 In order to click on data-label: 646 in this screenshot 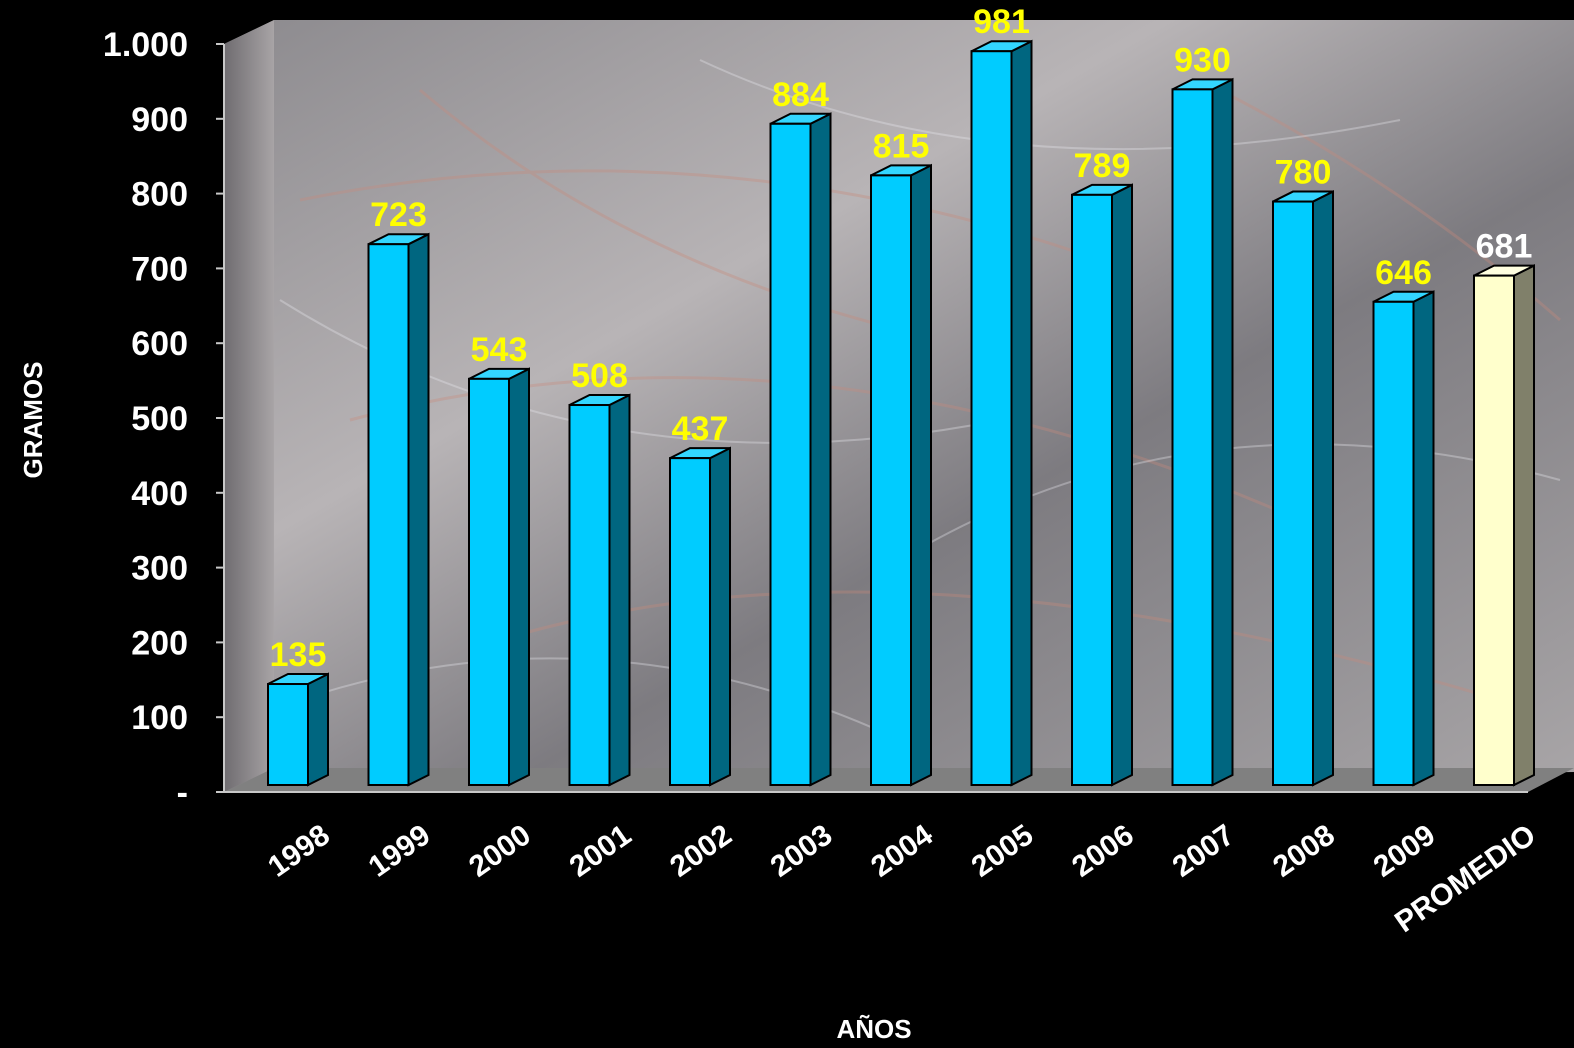, I will do `click(1403, 273)`.